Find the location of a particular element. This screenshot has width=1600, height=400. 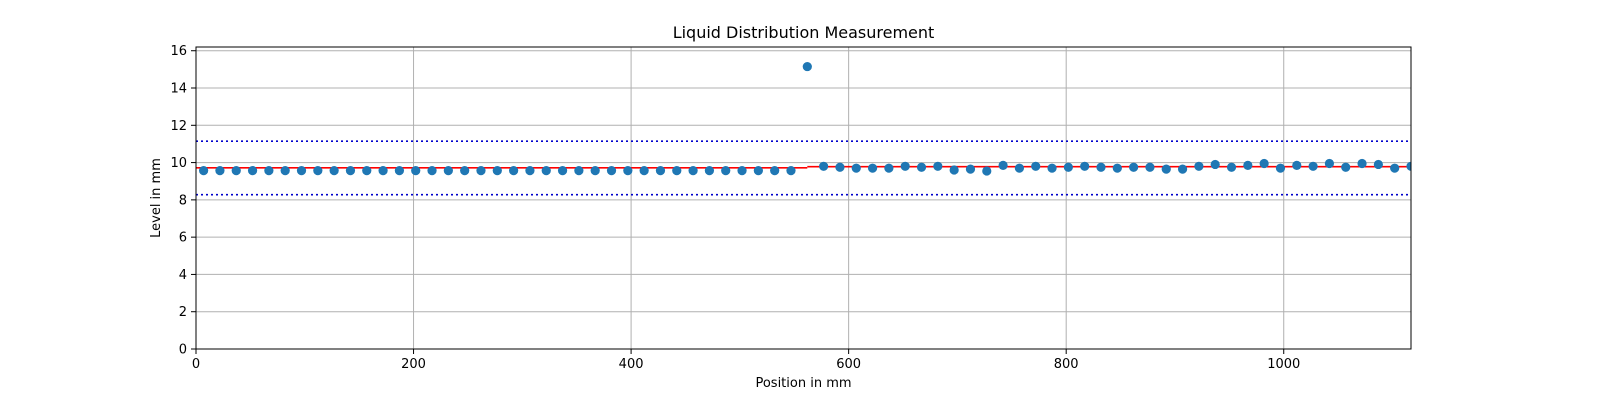

y-tick-label: 10 is located at coordinates (178, 163).